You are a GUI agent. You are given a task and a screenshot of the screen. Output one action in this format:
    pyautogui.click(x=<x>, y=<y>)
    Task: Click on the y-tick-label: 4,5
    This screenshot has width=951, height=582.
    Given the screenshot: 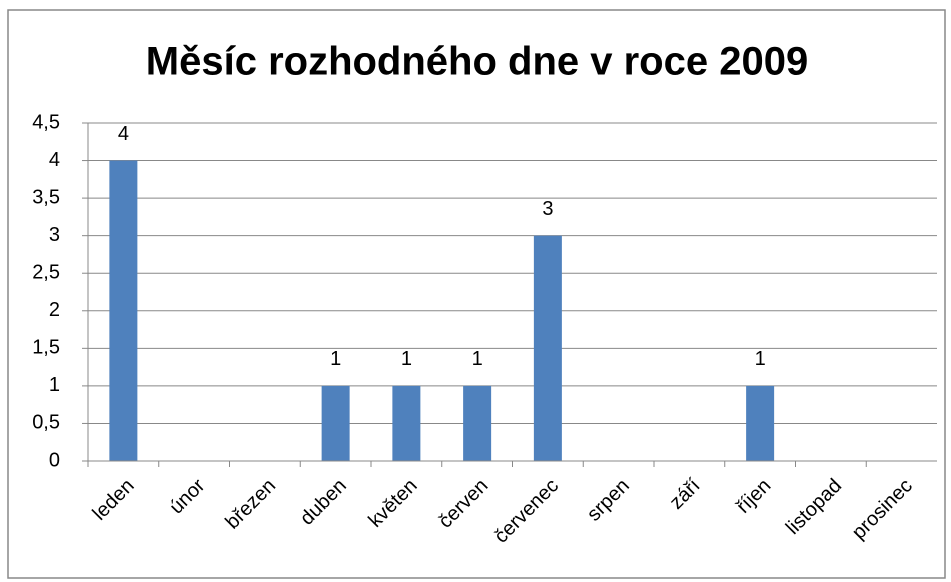 What is the action you would take?
    pyautogui.click(x=46, y=122)
    